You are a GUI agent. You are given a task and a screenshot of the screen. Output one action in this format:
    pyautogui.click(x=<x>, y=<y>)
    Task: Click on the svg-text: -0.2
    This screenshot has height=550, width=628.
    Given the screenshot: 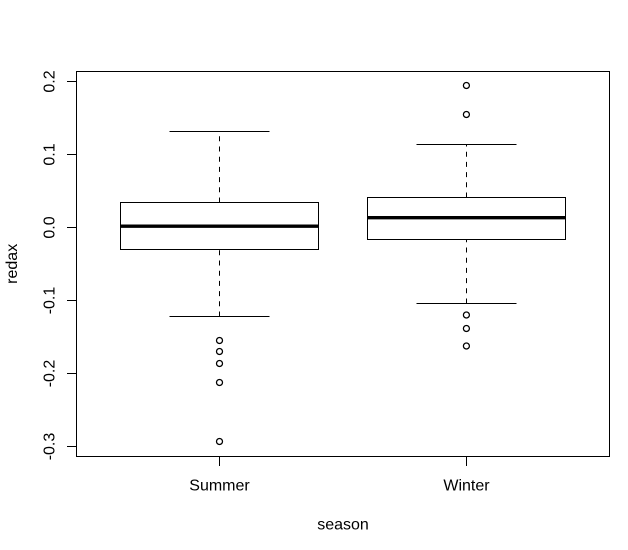 What is the action you would take?
    pyautogui.click(x=50, y=374)
    